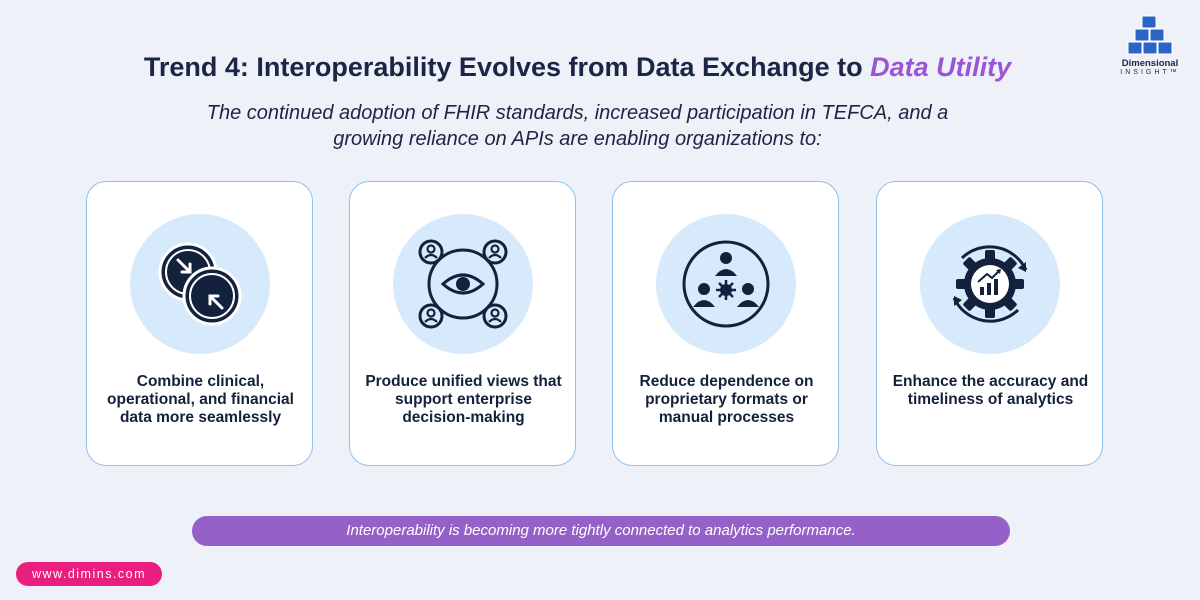  Describe the element at coordinates (1150, 63) in the screenshot. I see `logo-line1: Dimensional` at that location.